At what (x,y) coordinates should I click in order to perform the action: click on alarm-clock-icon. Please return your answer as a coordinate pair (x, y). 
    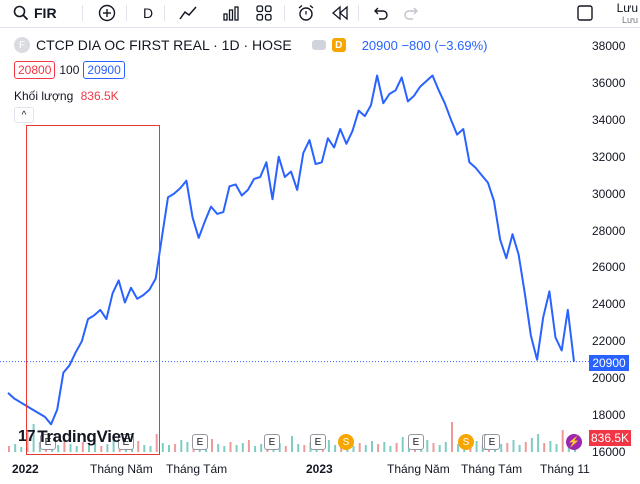
    Looking at the image, I should click on (306, 13).